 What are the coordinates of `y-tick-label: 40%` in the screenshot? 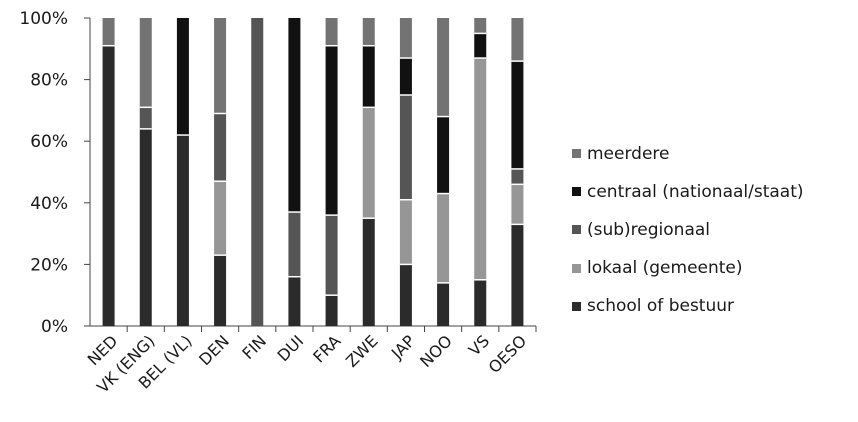 It's located at (49, 204).